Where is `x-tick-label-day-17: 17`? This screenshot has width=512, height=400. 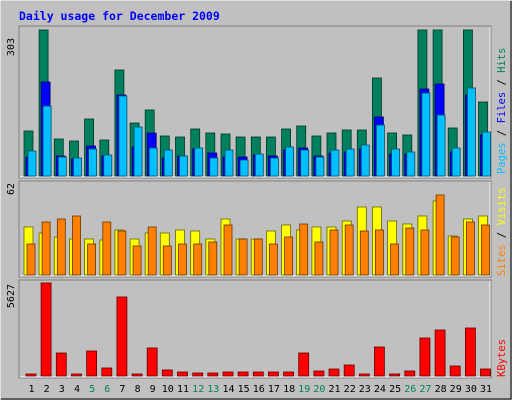
x-tick-label-day-17: 17 is located at coordinates (274, 389).